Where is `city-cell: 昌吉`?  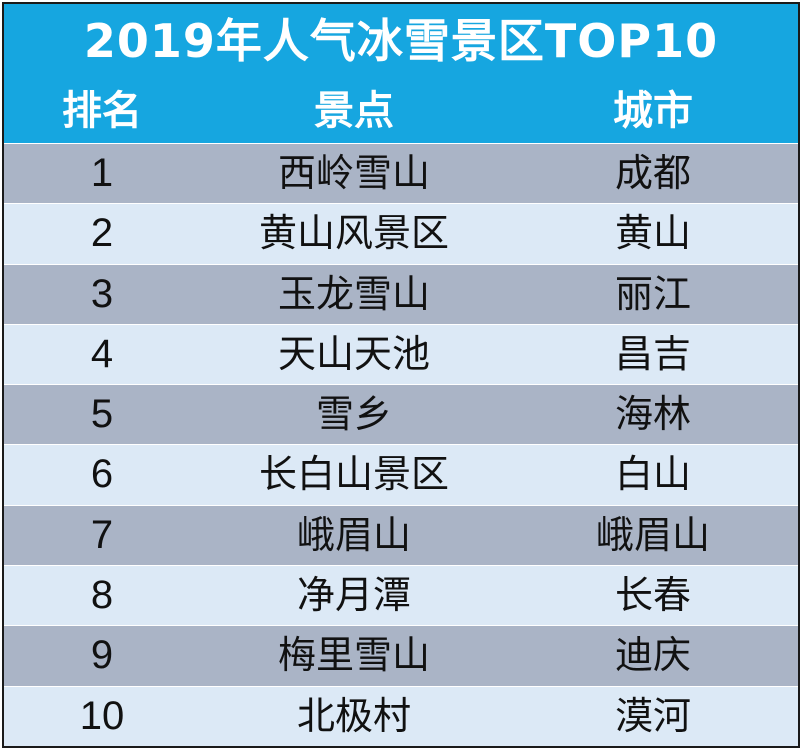 city-cell: 昌吉 is located at coordinates (652, 353).